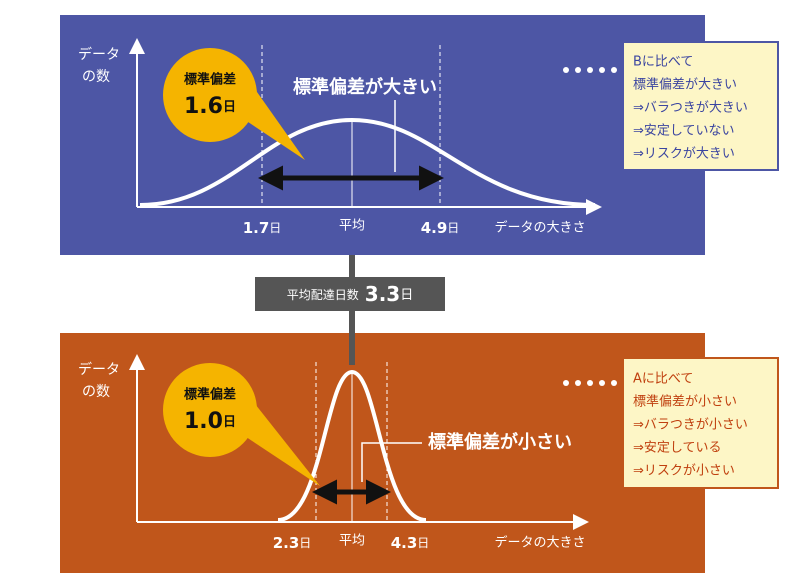 This screenshot has height=585, width=810. What do you see at coordinates (391, 462) in the screenshot?
I see `callout-line` at bounding box center [391, 462].